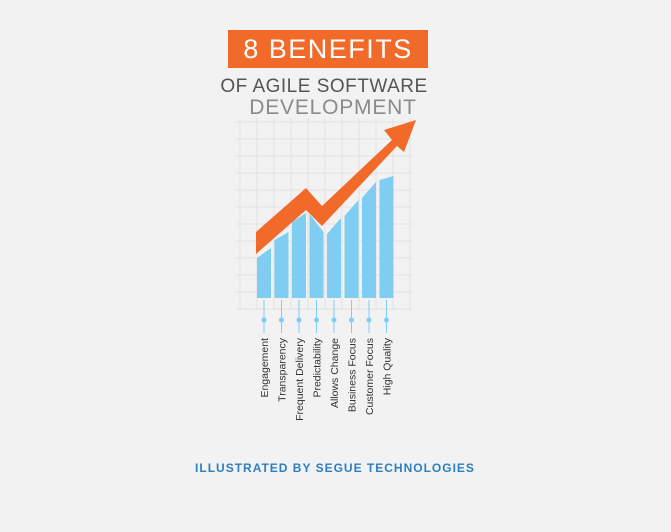 The width and height of the screenshot is (671, 532). Describe the element at coordinates (265, 368) in the screenshot. I see `benefit-label: Engagement` at that location.